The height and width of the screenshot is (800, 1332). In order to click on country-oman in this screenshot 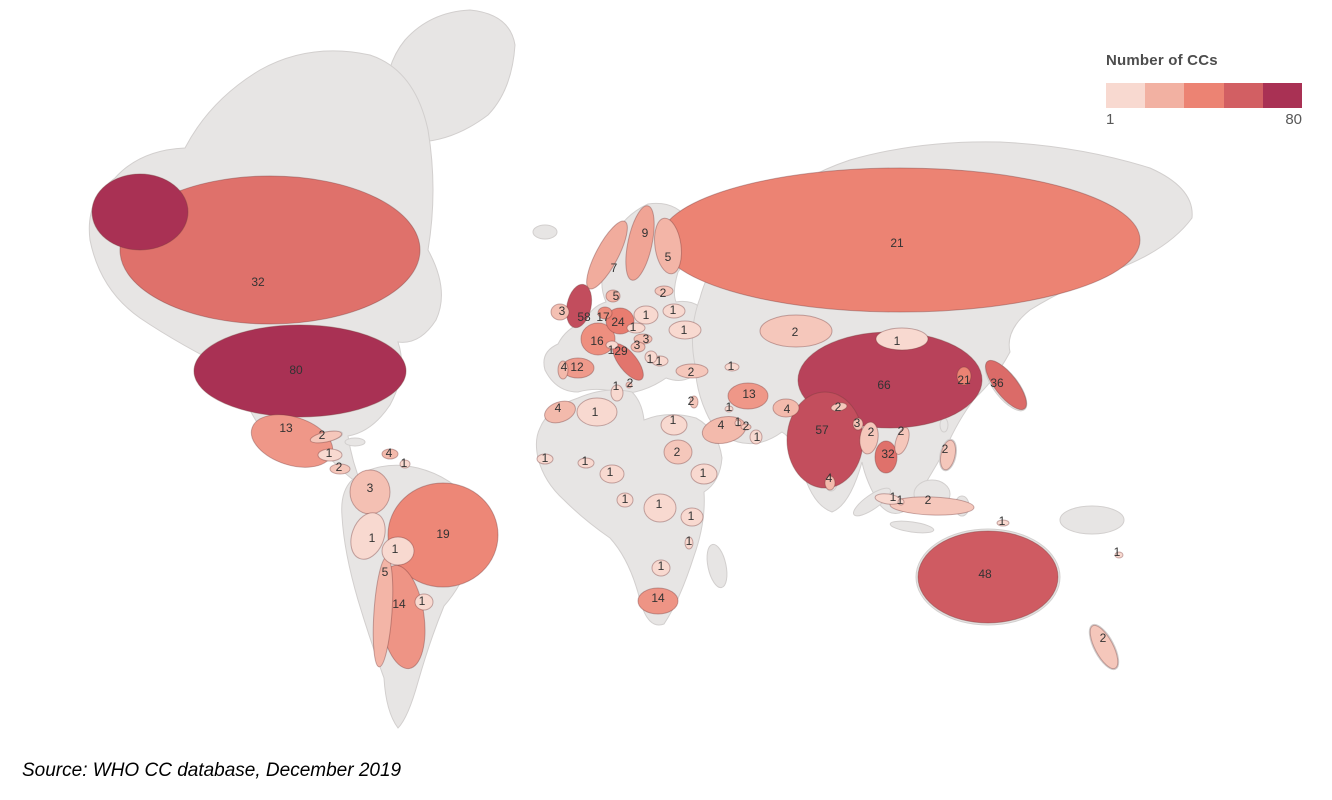, I will do `click(756, 437)`.